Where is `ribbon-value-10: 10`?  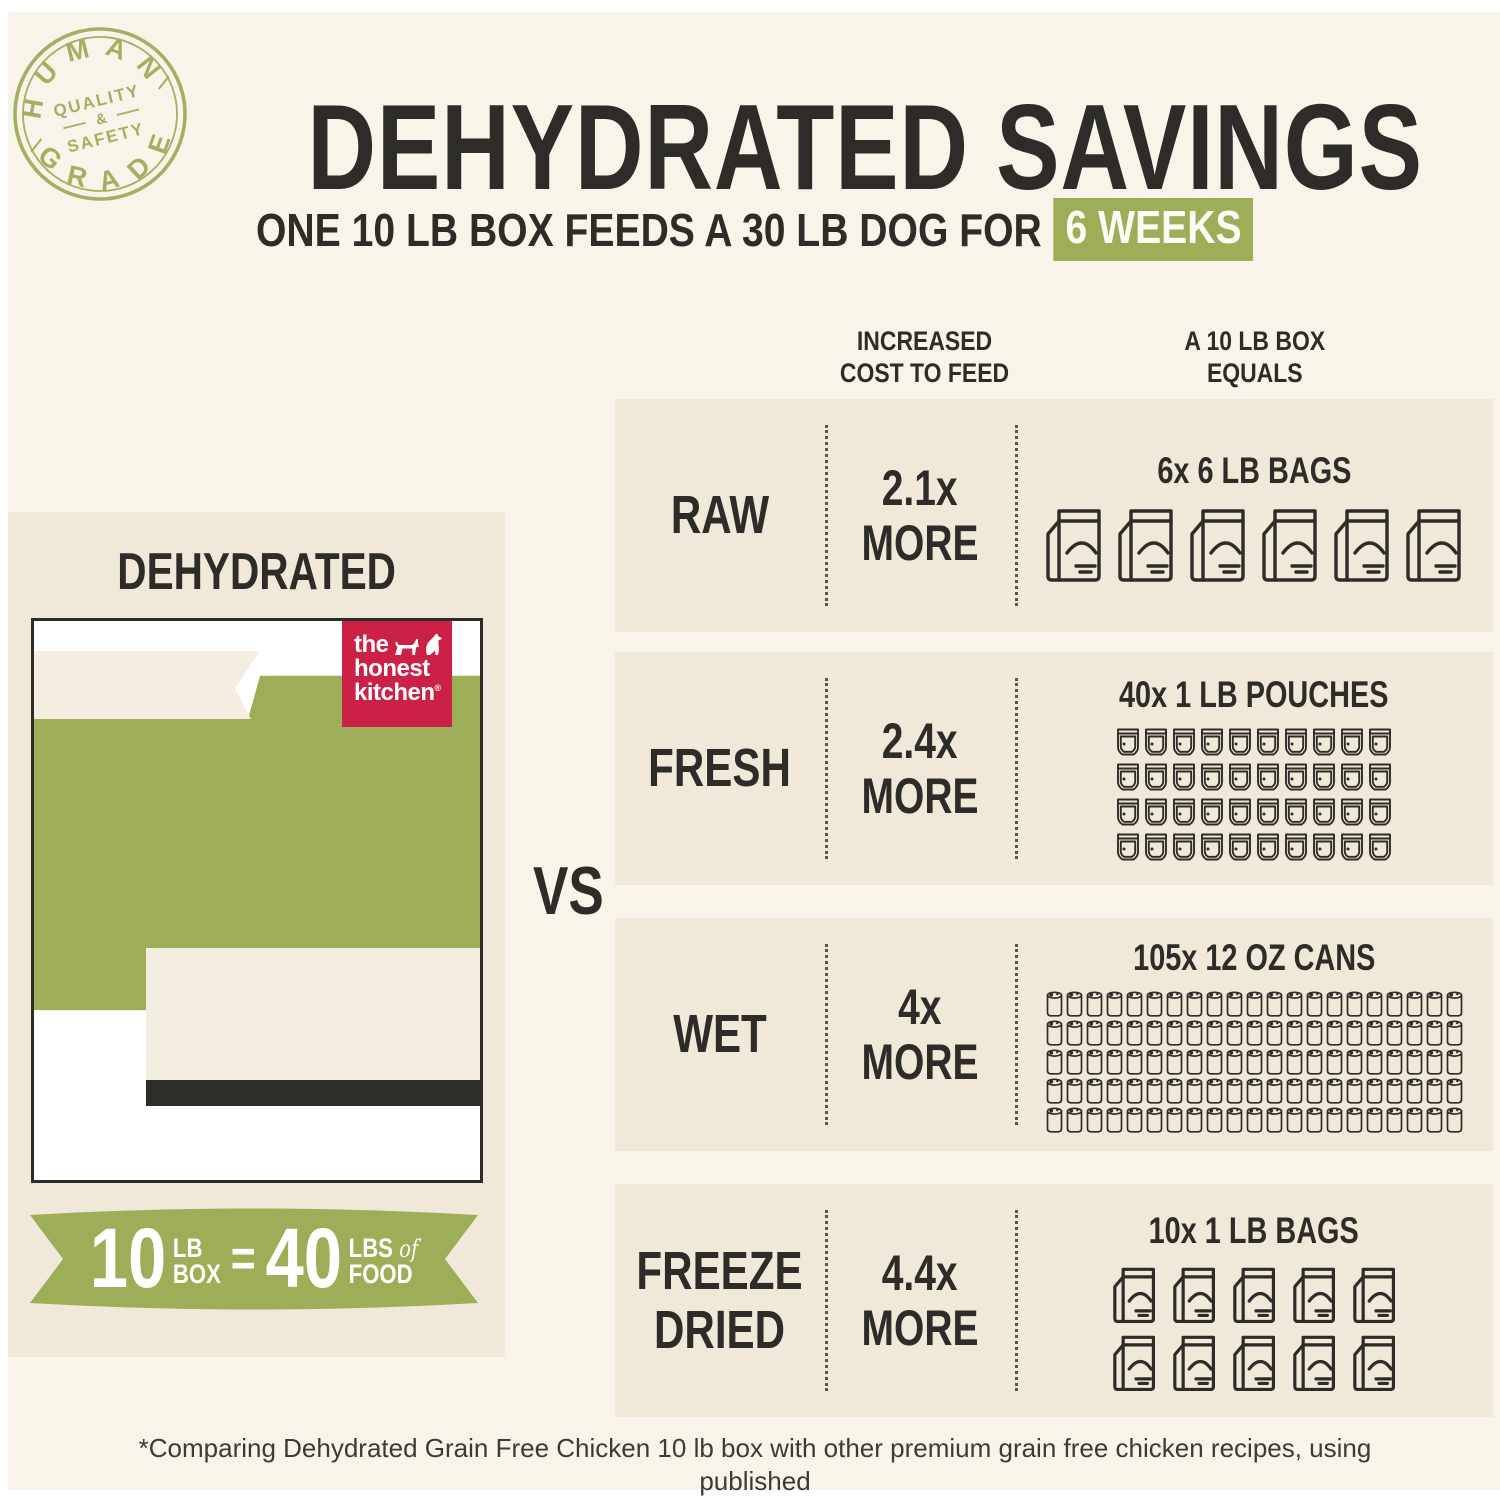 ribbon-value-10: 10 is located at coordinates (128, 1258).